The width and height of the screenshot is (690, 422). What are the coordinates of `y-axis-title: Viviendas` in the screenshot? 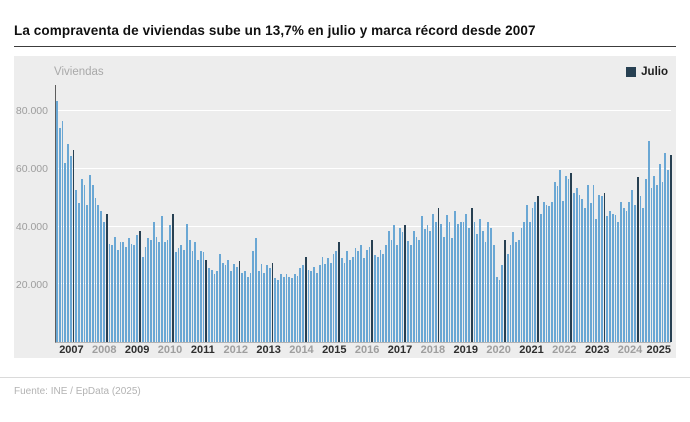 It's located at (79, 72).